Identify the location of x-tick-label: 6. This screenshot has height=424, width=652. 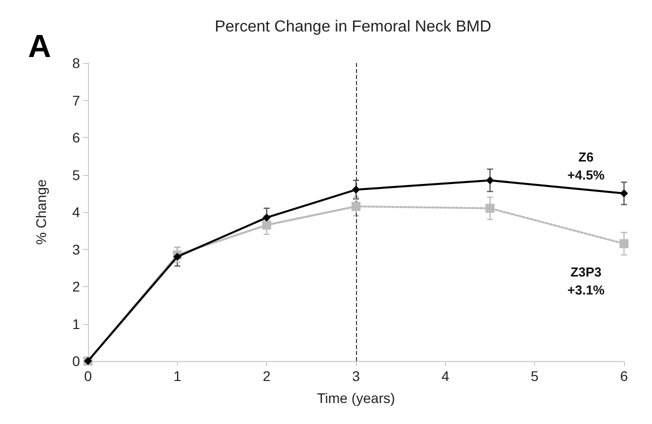
(624, 376).